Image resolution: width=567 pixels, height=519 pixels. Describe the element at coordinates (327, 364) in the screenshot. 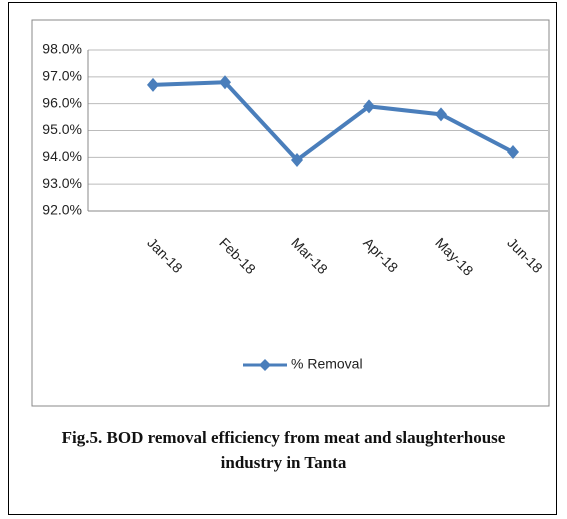

I see `legend-label: % Removal` at that location.